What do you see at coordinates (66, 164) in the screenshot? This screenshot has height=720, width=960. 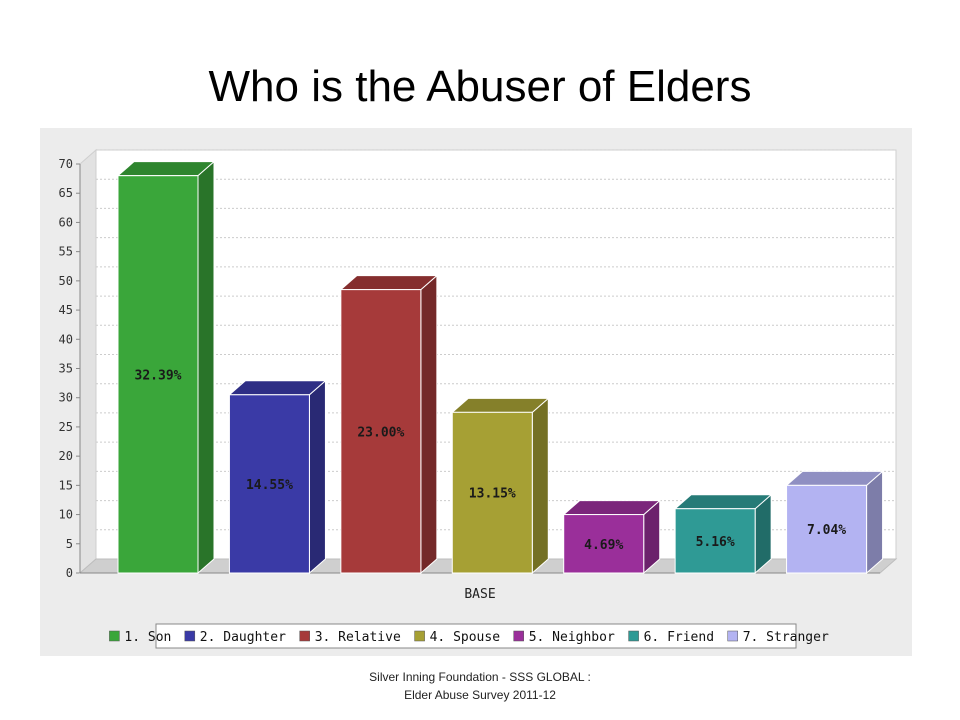 I see `y-tick-label: 70` at bounding box center [66, 164].